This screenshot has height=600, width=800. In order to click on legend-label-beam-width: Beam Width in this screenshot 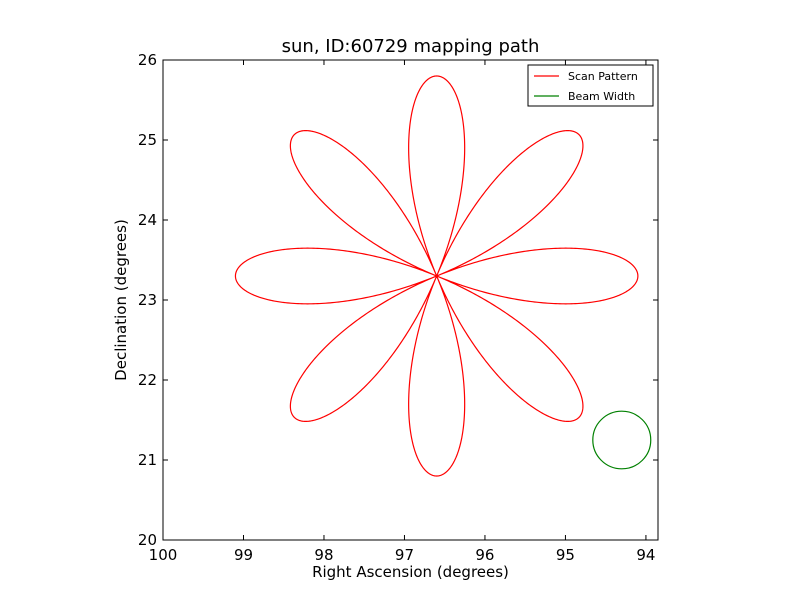, I will do `click(601, 96)`.